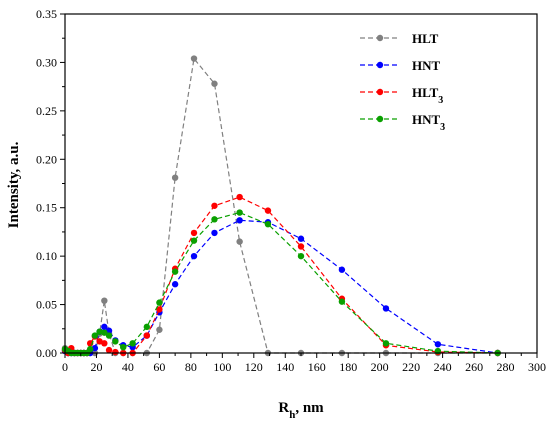  I want to click on y-tick-label: 0.15, so click(46, 208).